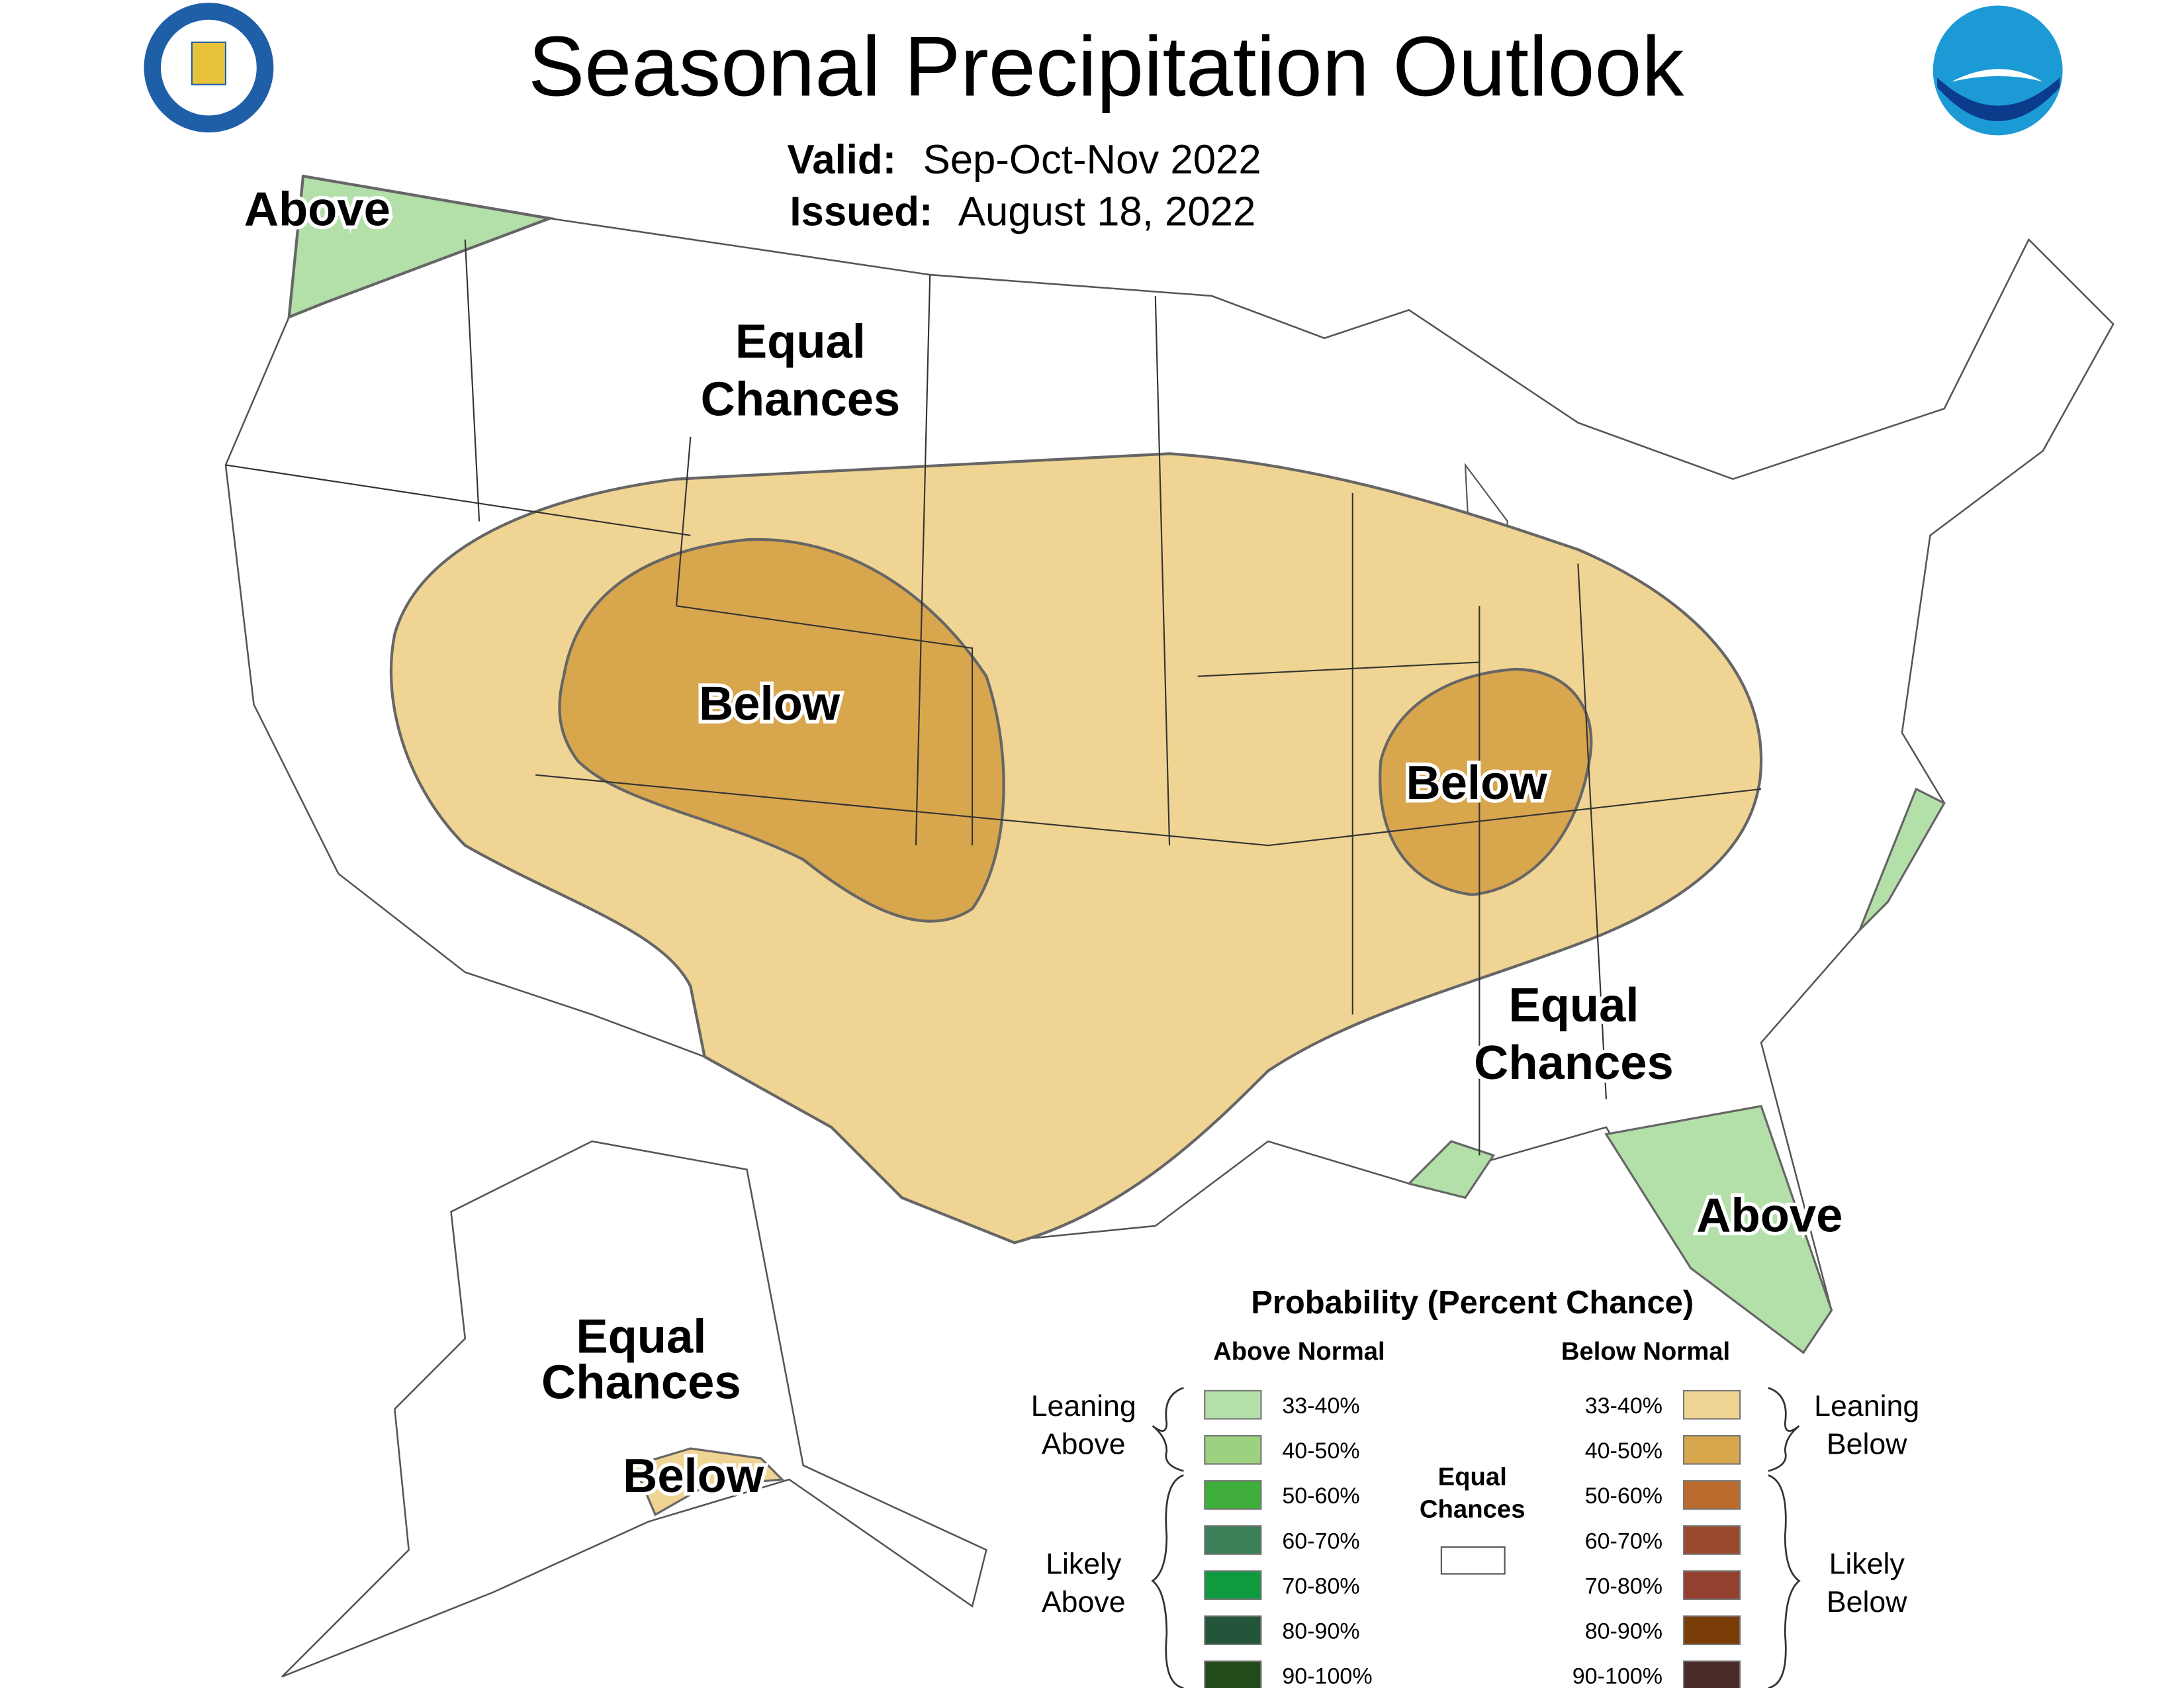 This screenshot has width=2184, height=1688. What do you see at coordinates (842, 160) in the screenshot?
I see `valid-label: Valid:` at bounding box center [842, 160].